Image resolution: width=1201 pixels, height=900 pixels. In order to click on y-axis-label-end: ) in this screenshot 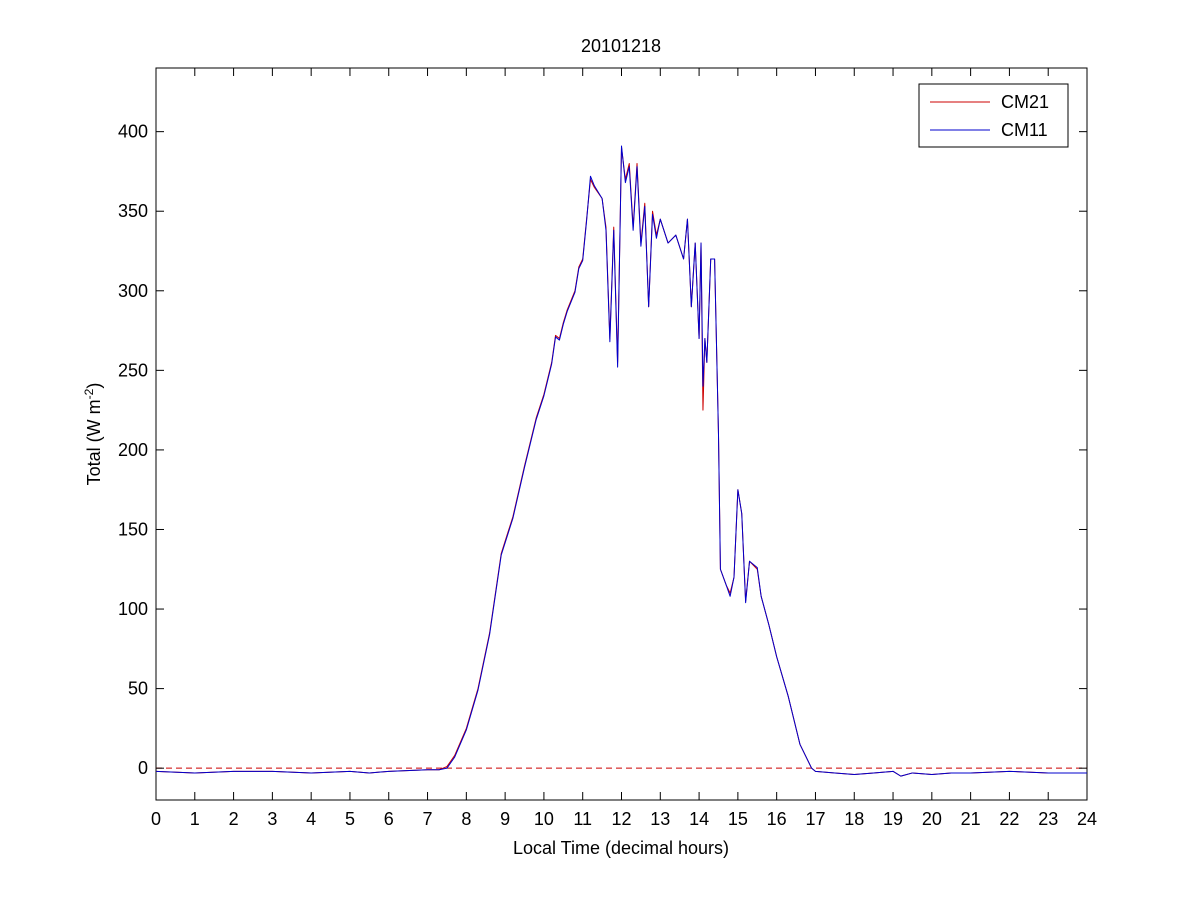, I will do `click(94, 386)`.